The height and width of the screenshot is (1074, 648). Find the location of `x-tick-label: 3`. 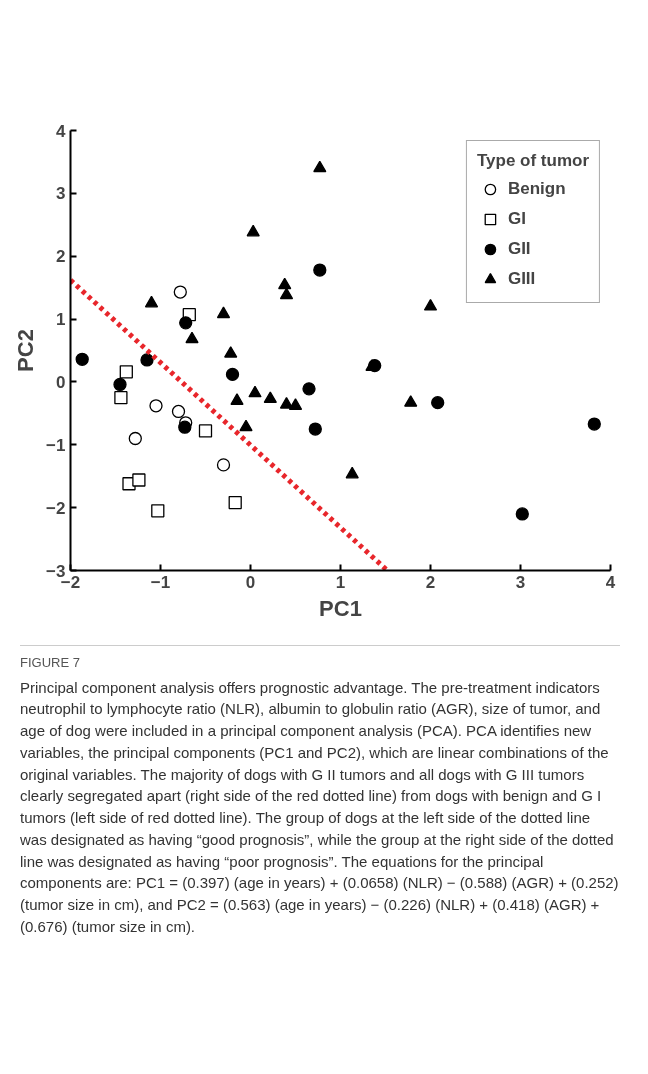

x-tick-label: 3 is located at coordinates (520, 582).